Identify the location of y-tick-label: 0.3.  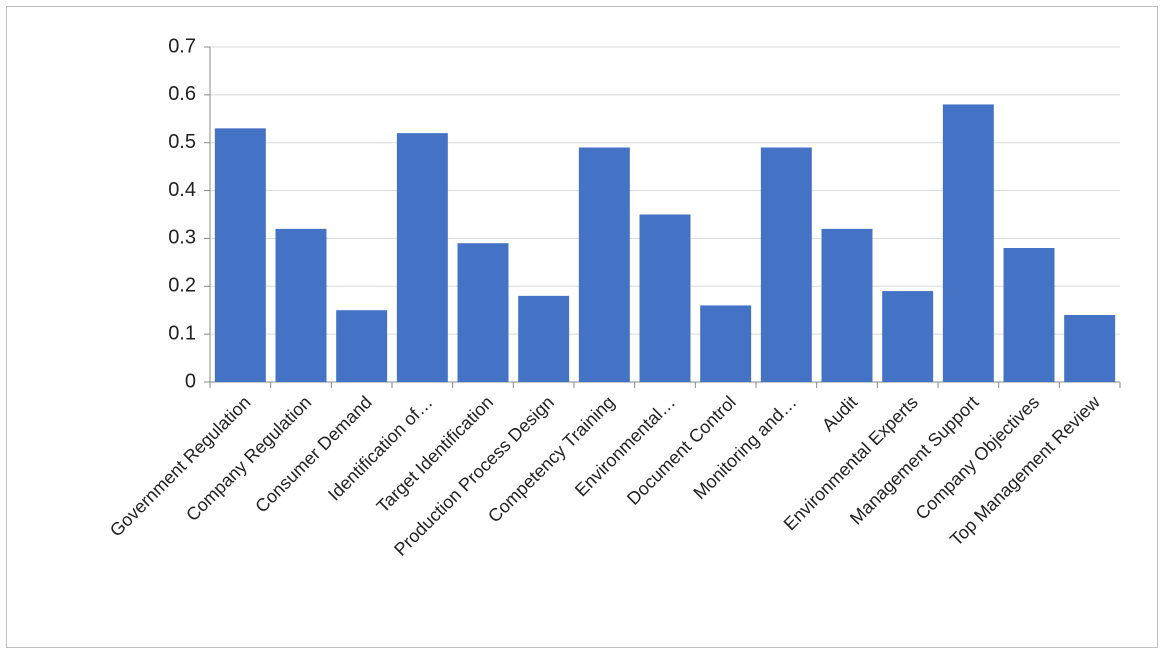
(182, 238).